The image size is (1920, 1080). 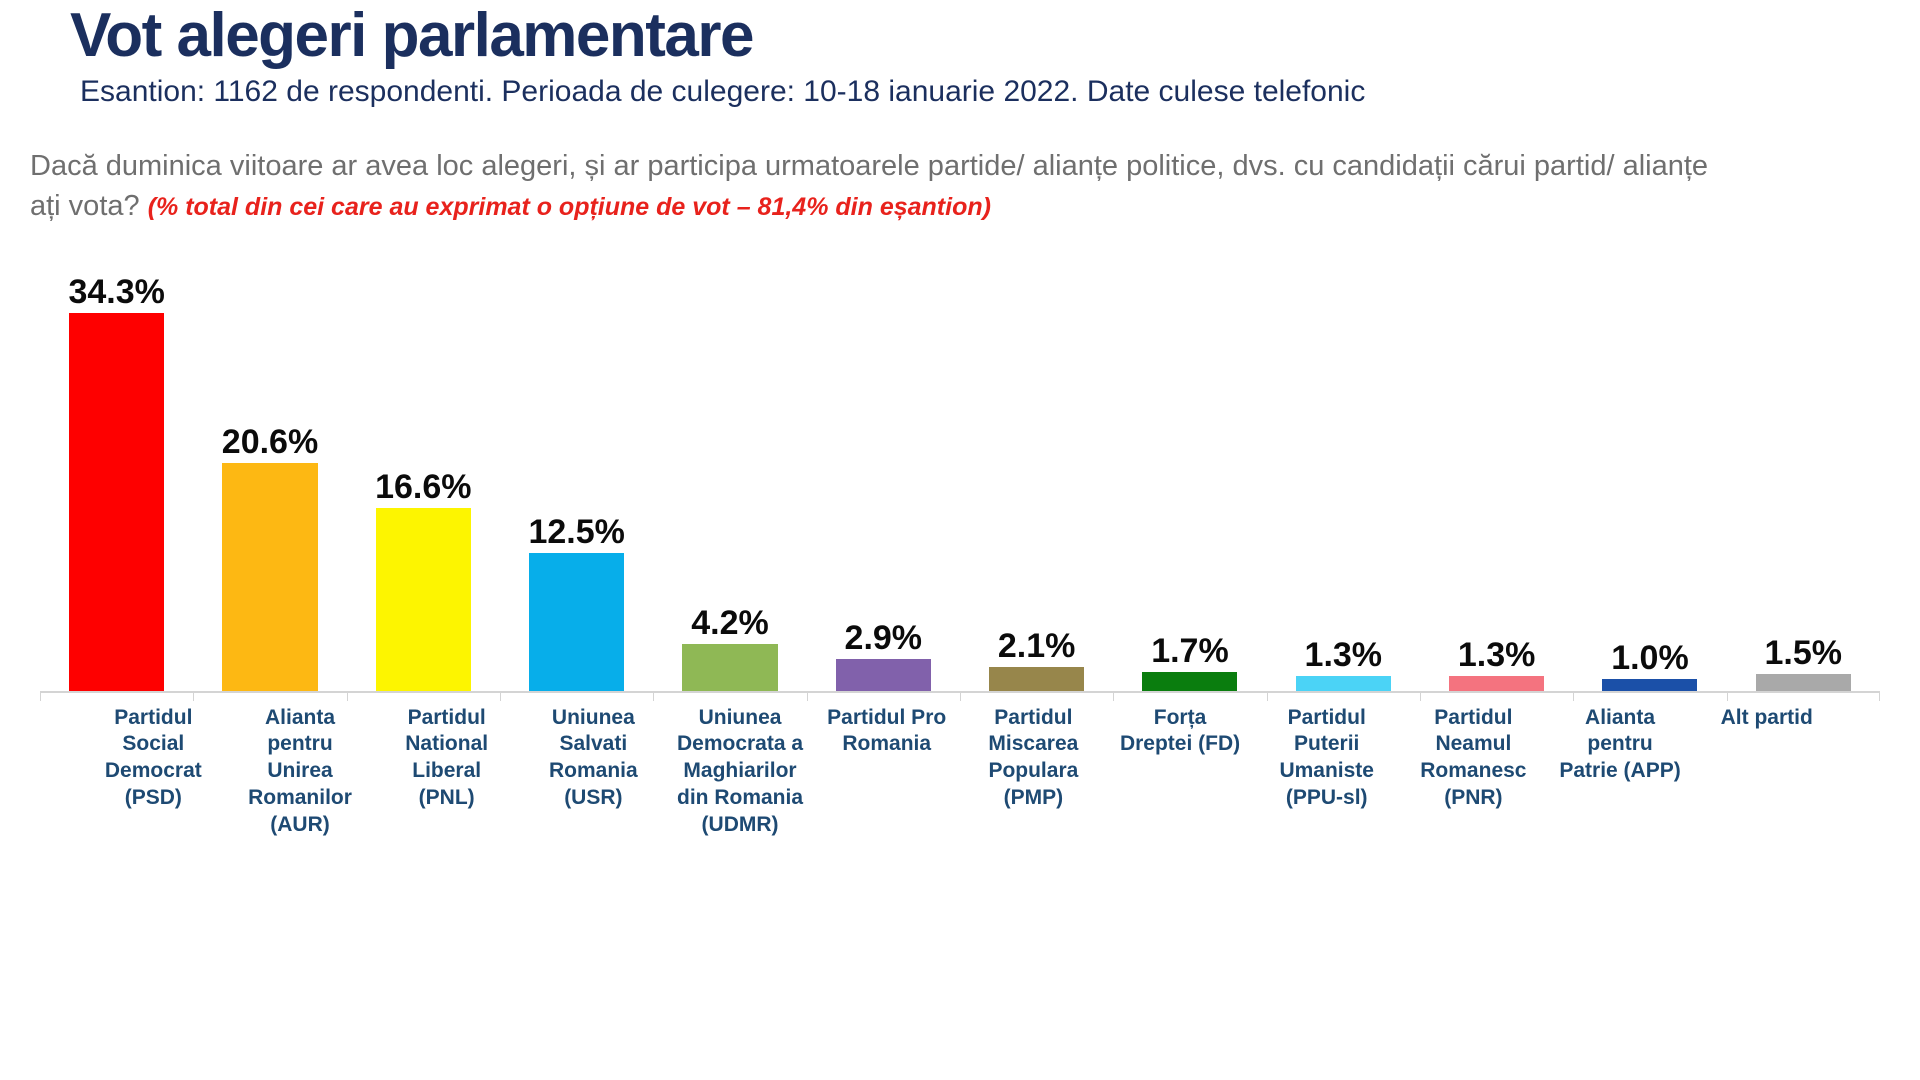 What do you see at coordinates (447, 744) in the screenshot?
I see `category-label-line: National` at bounding box center [447, 744].